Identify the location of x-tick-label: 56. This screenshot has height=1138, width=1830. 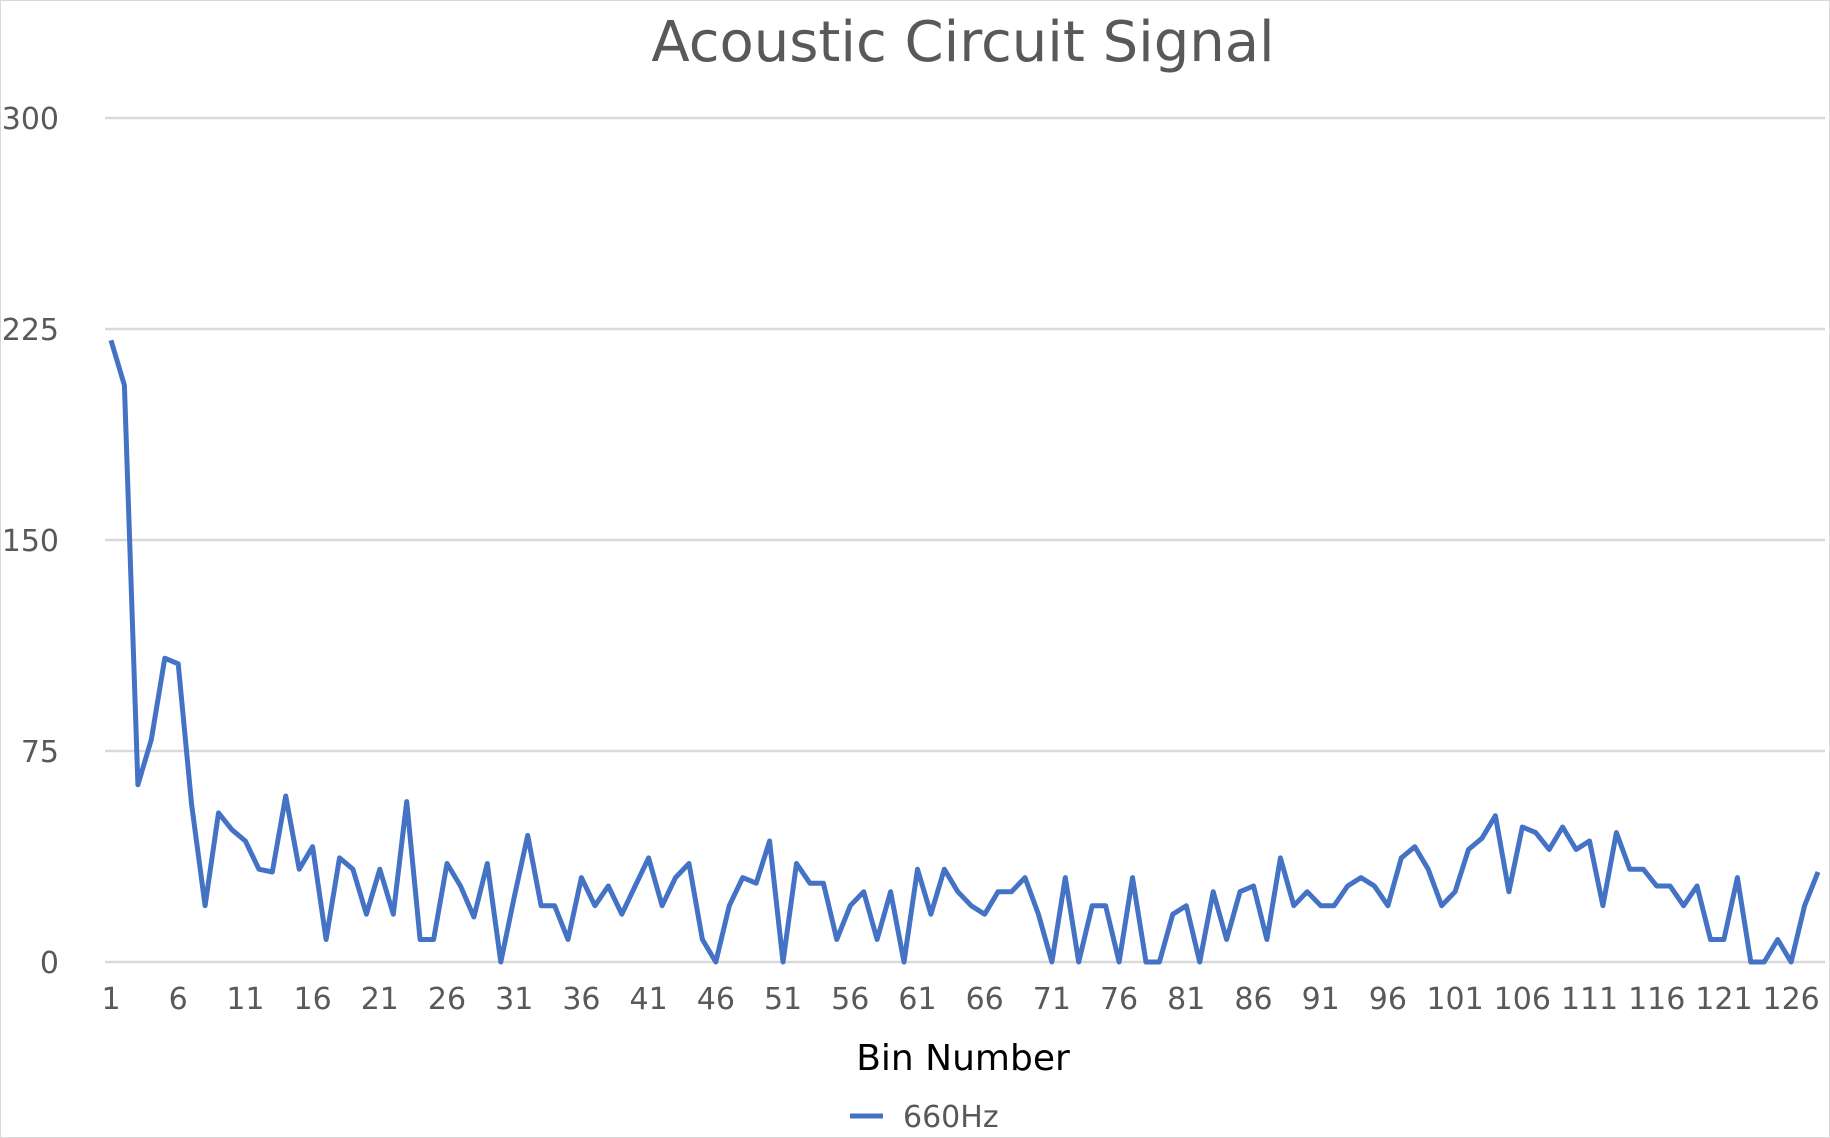
(850, 999).